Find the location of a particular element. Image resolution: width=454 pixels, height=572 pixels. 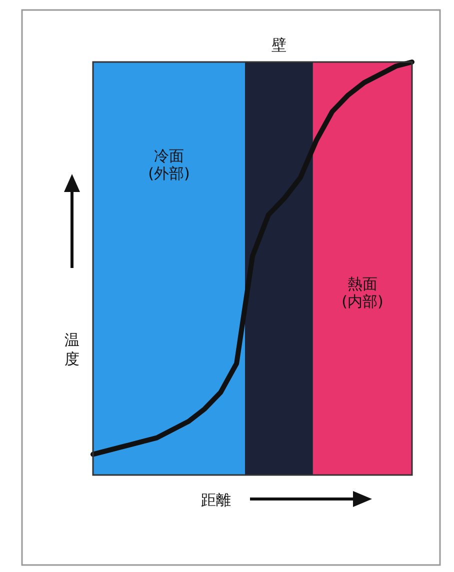

annotation: 冷面 (外部) is located at coordinates (169, 164).